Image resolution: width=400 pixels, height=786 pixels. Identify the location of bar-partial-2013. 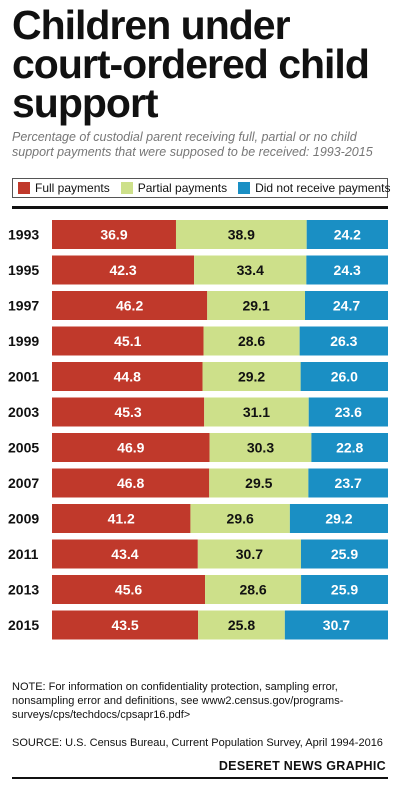
(253, 589).